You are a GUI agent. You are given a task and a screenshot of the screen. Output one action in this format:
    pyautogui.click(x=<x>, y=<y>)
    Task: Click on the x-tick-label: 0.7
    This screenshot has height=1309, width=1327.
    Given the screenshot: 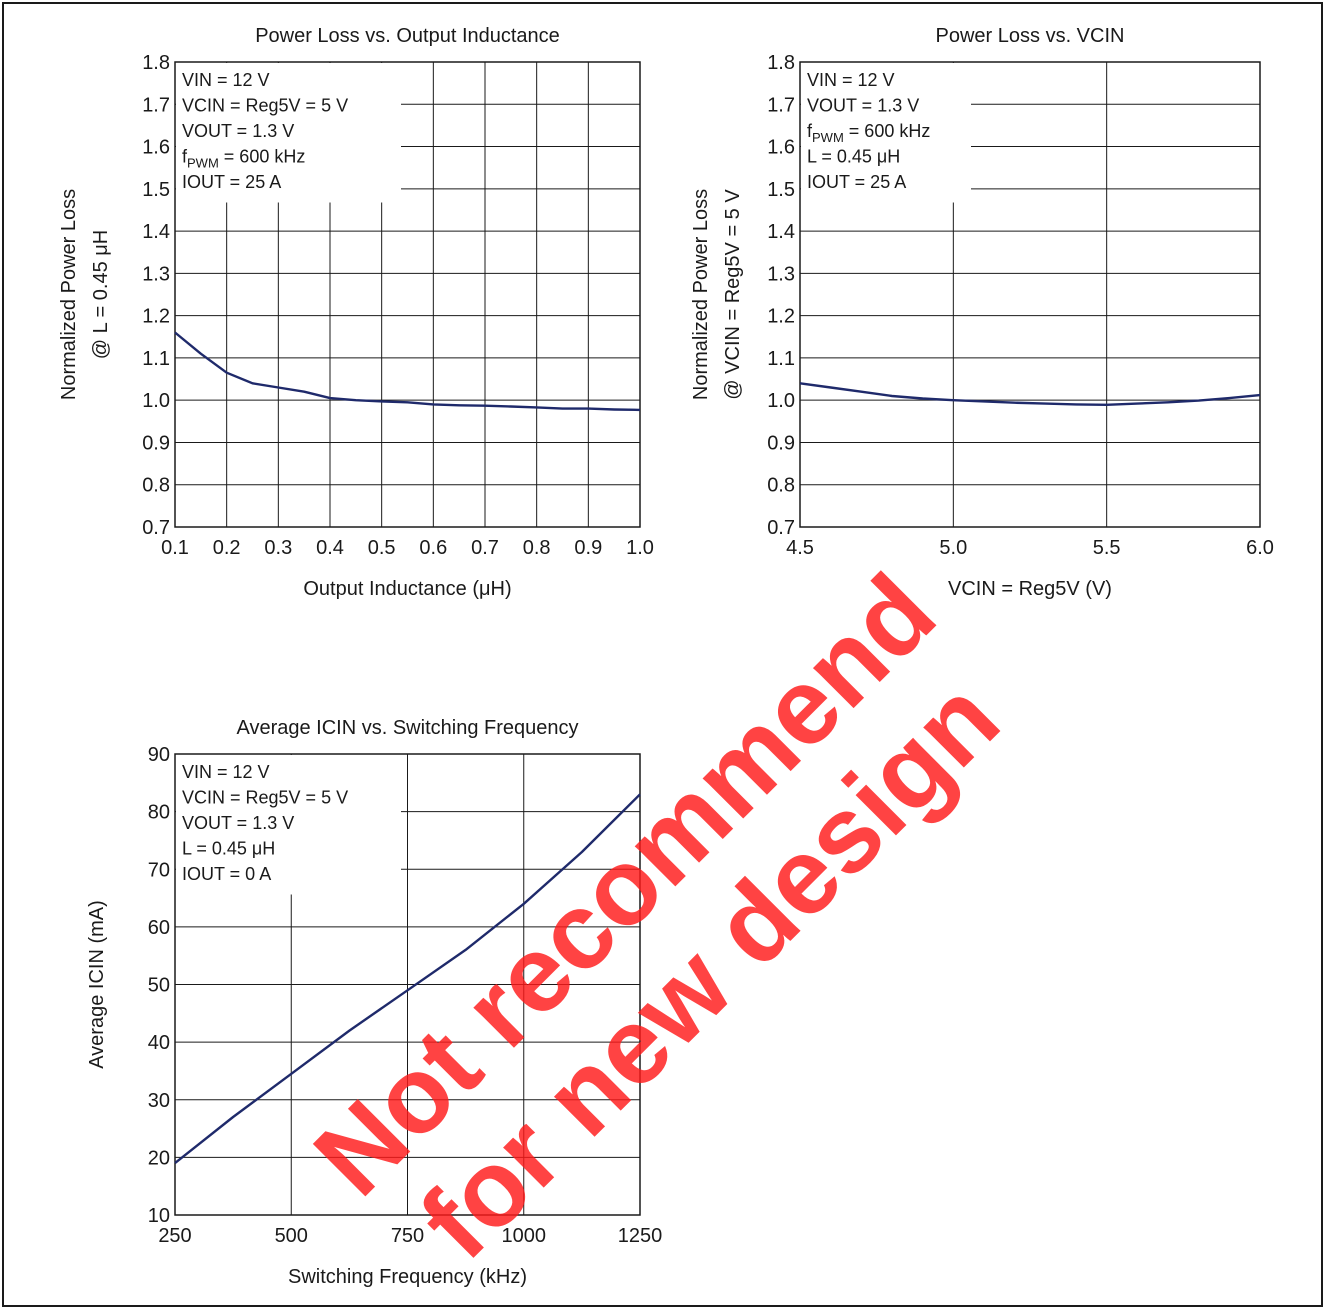 What is the action you would take?
    pyautogui.click(x=485, y=548)
    